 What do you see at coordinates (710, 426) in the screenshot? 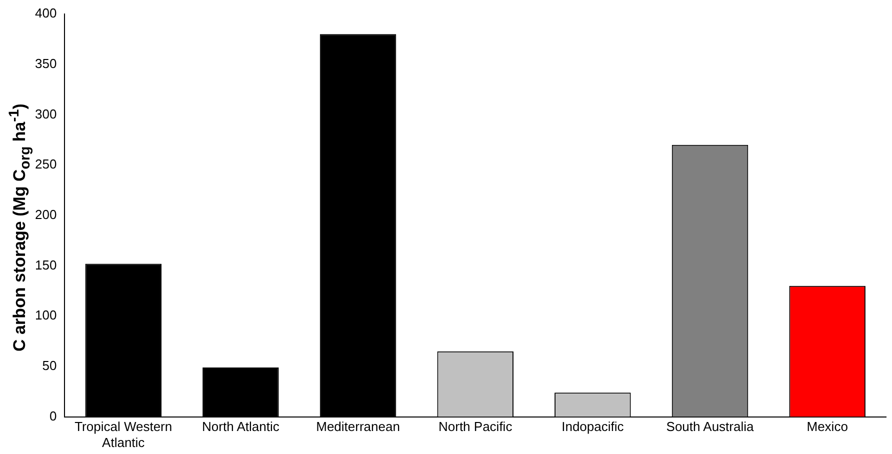
I see `x-tick-label: South Australia` at bounding box center [710, 426].